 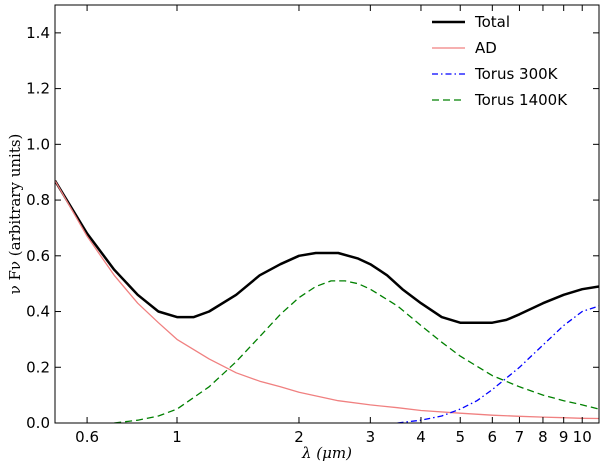 I want to click on legend: Total AD Torus 300K Torus 1400K, so click(x=500, y=61).